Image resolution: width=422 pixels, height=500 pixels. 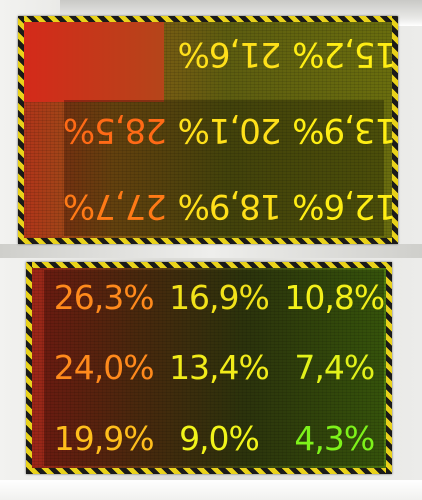 What do you see at coordinates (94, 62) in the screenshot?
I see `top-panel-red-area` at bounding box center [94, 62].